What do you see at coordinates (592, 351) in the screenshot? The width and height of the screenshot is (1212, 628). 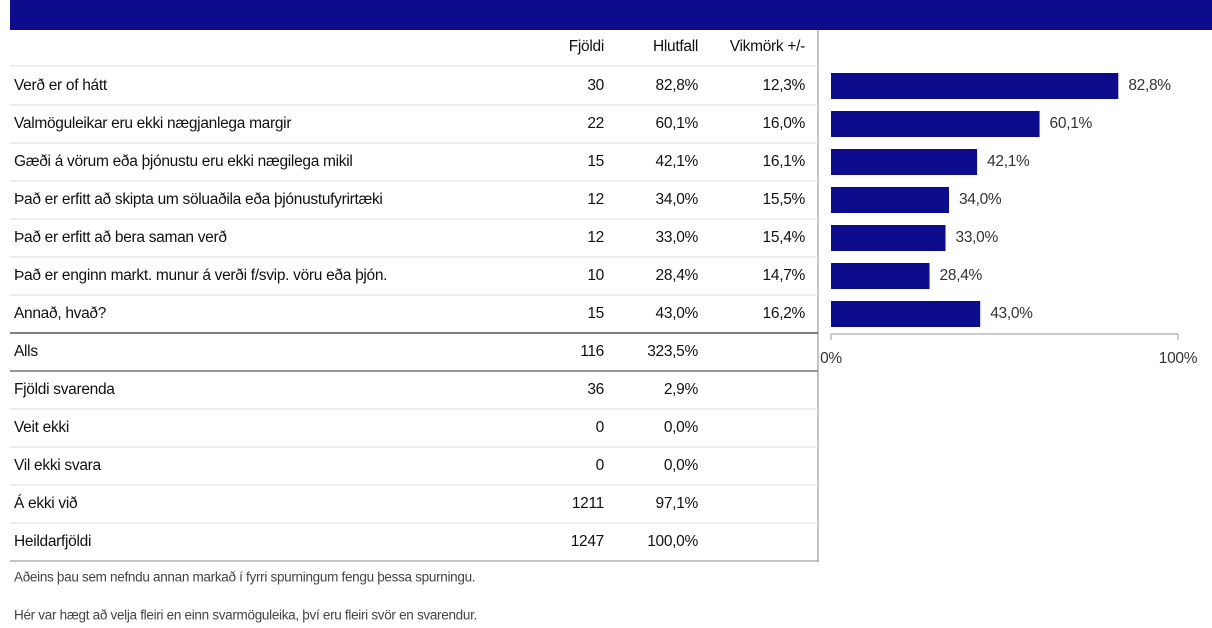 I see `cell: 116` at bounding box center [592, 351].